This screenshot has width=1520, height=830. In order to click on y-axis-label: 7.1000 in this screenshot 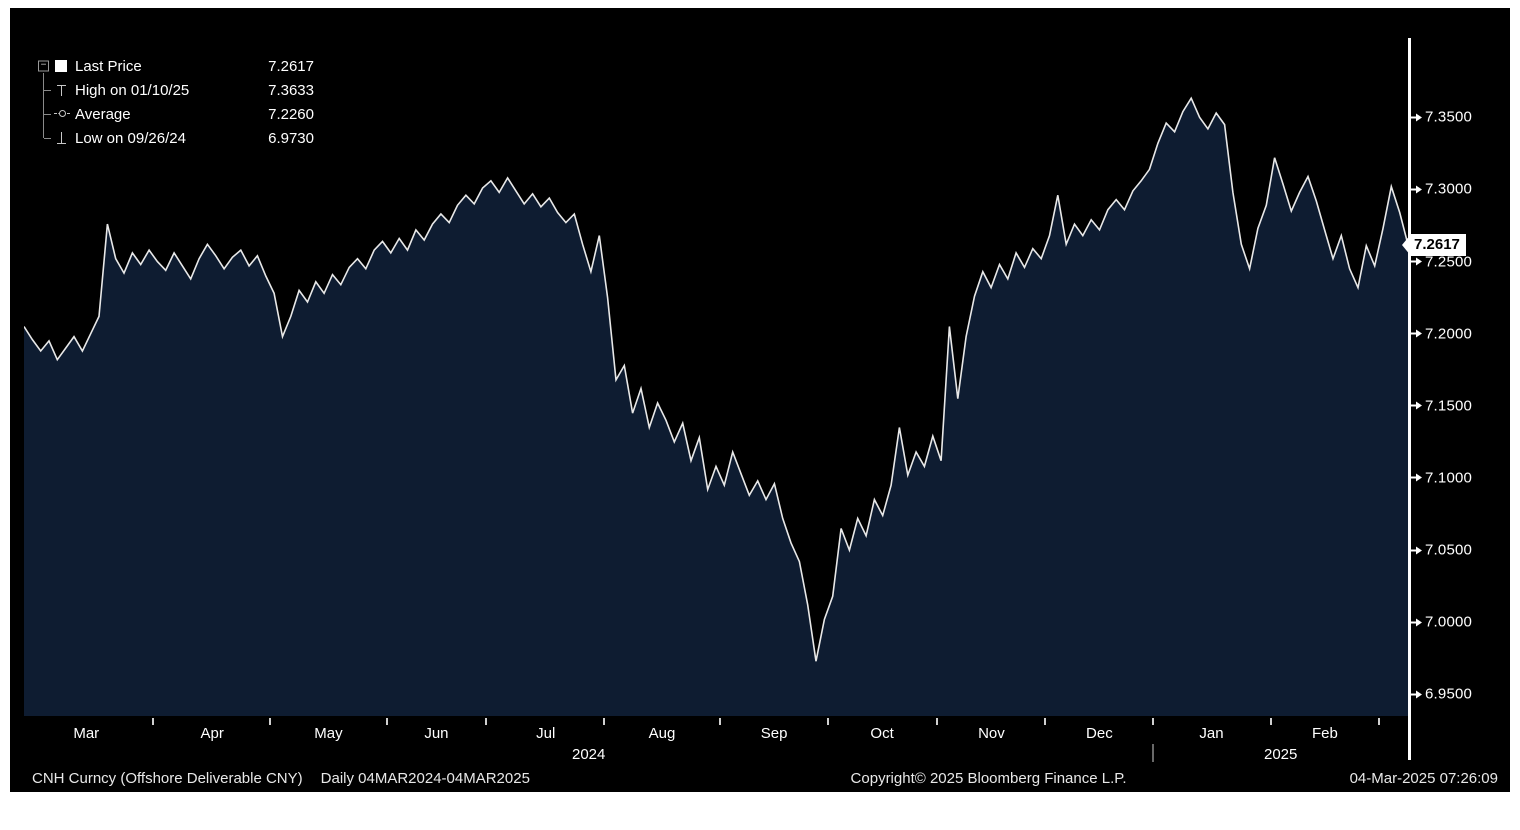, I will do `click(1449, 478)`.